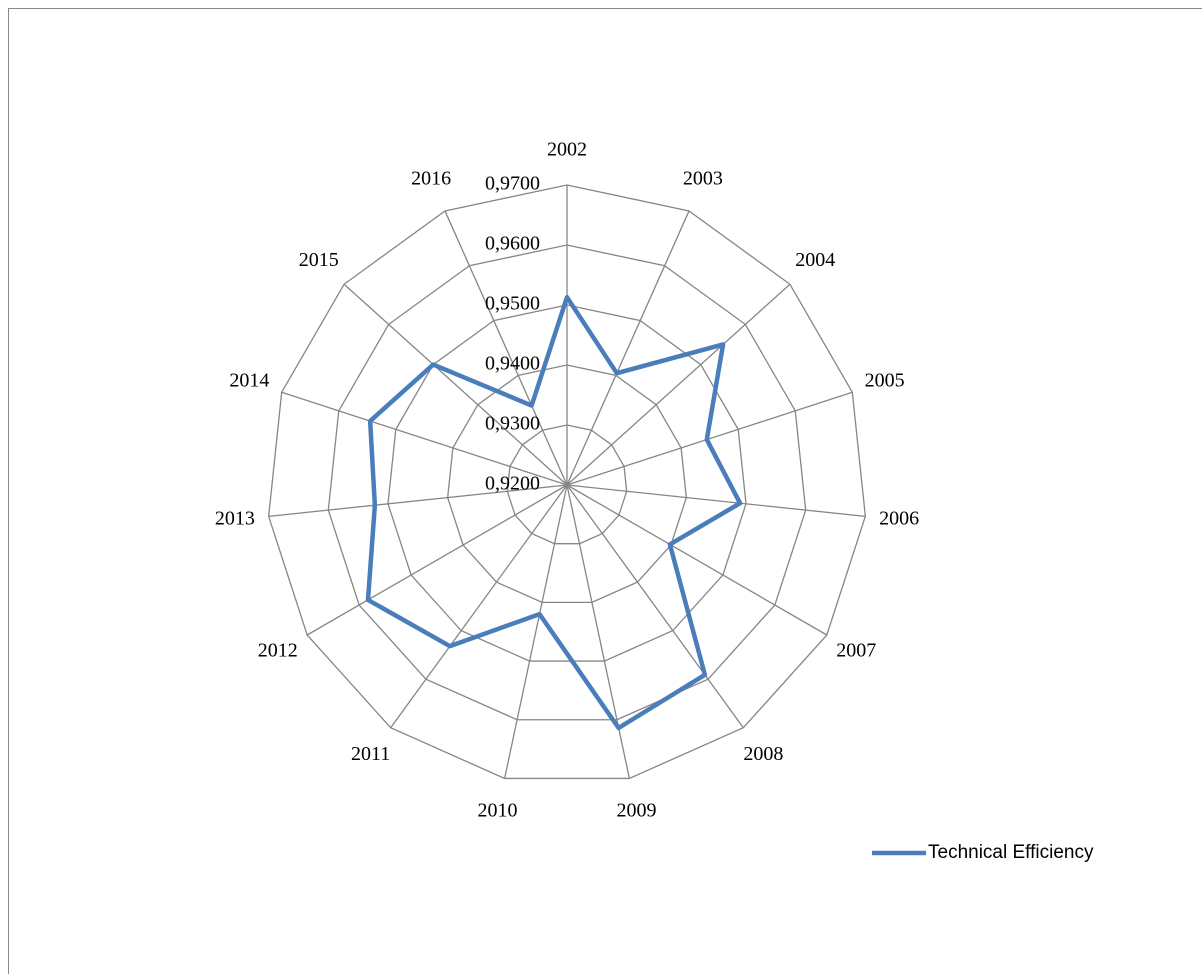 This screenshot has height=974, width=1202. Describe the element at coordinates (636, 810) in the screenshot. I see `category-label: 2009` at that location.